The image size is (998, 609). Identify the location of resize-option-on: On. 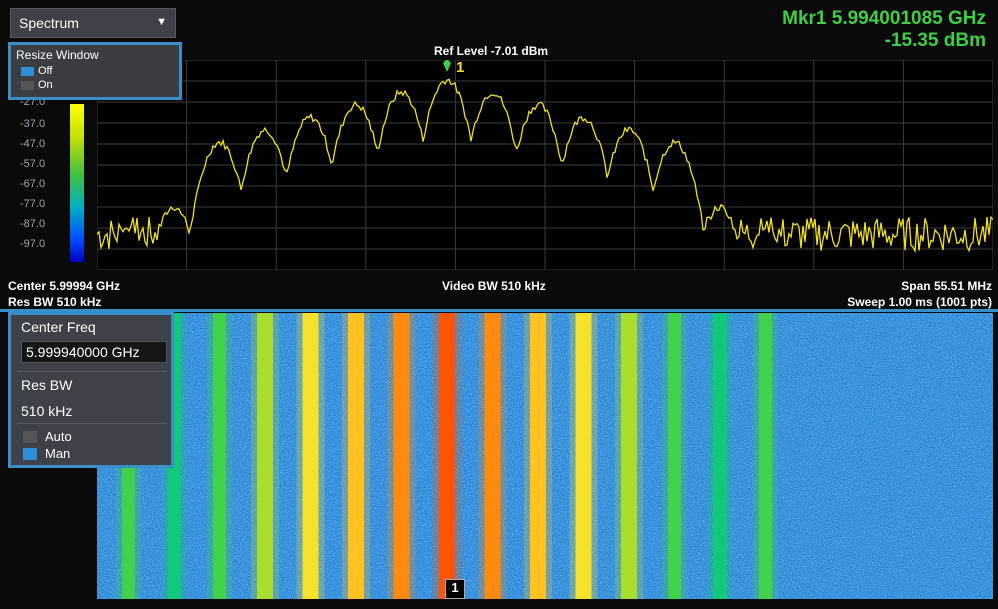
(37, 85).